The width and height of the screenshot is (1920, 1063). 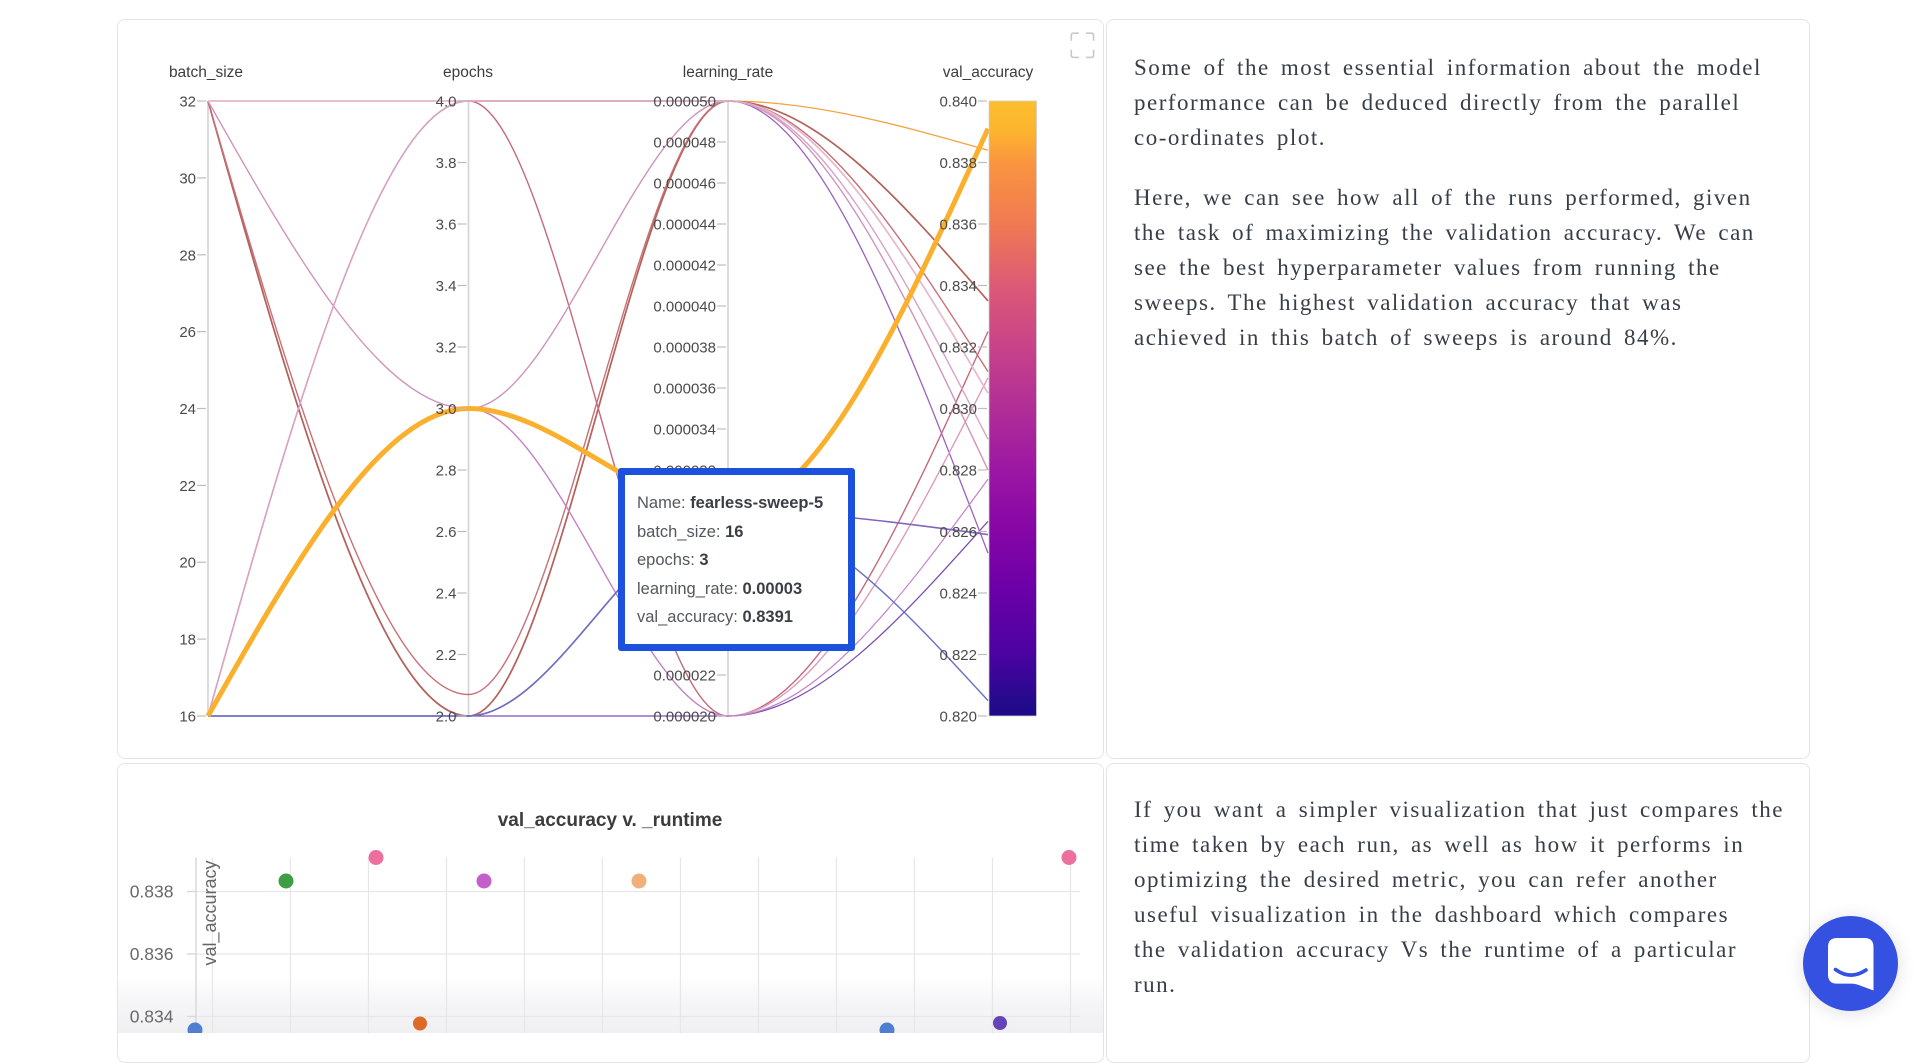 What do you see at coordinates (958, 348) in the screenshot?
I see `svg-text: 0.832` at bounding box center [958, 348].